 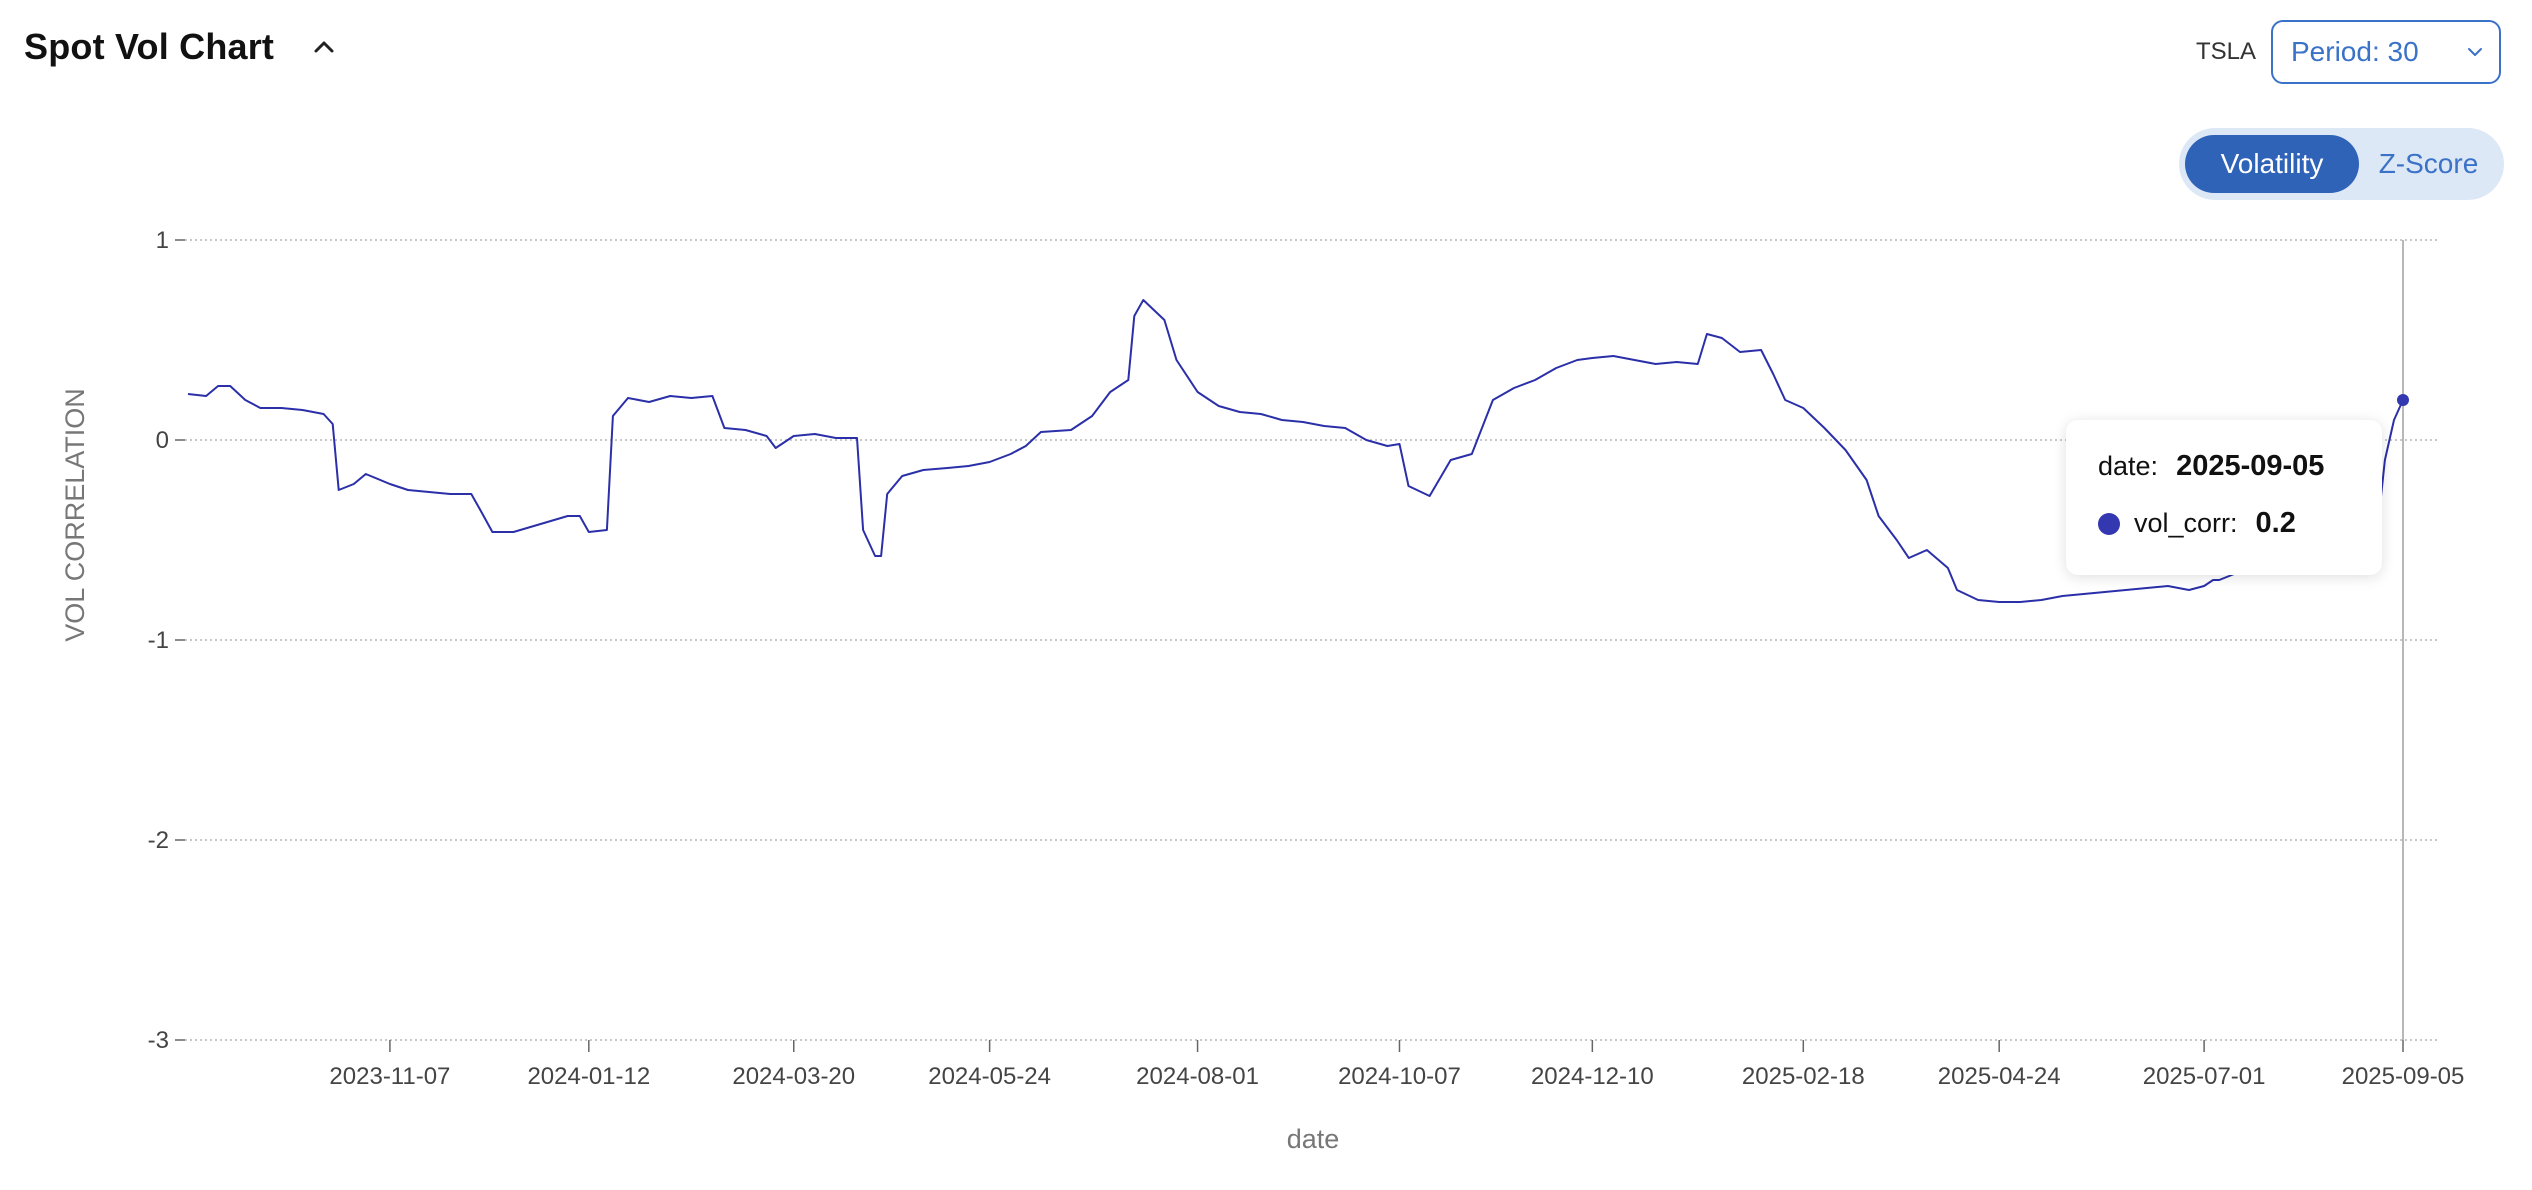 What do you see at coordinates (2428, 163) in the screenshot?
I see `toggle-z-score: Z-Score` at bounding box center [2428, 163].